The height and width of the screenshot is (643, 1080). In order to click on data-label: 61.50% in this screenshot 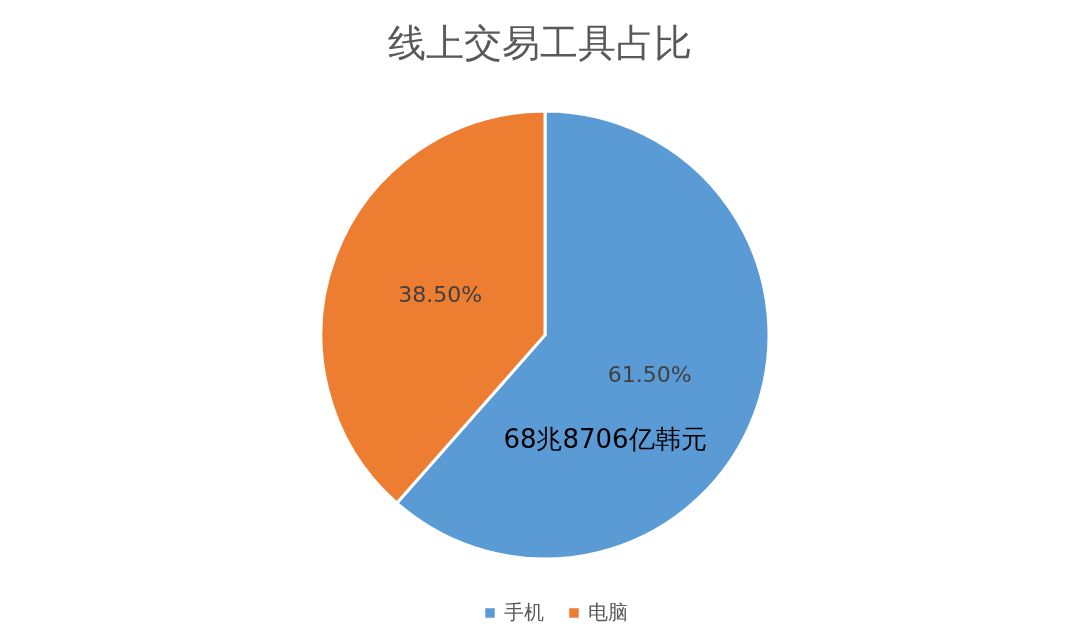, I will do `click(649, 374)`.